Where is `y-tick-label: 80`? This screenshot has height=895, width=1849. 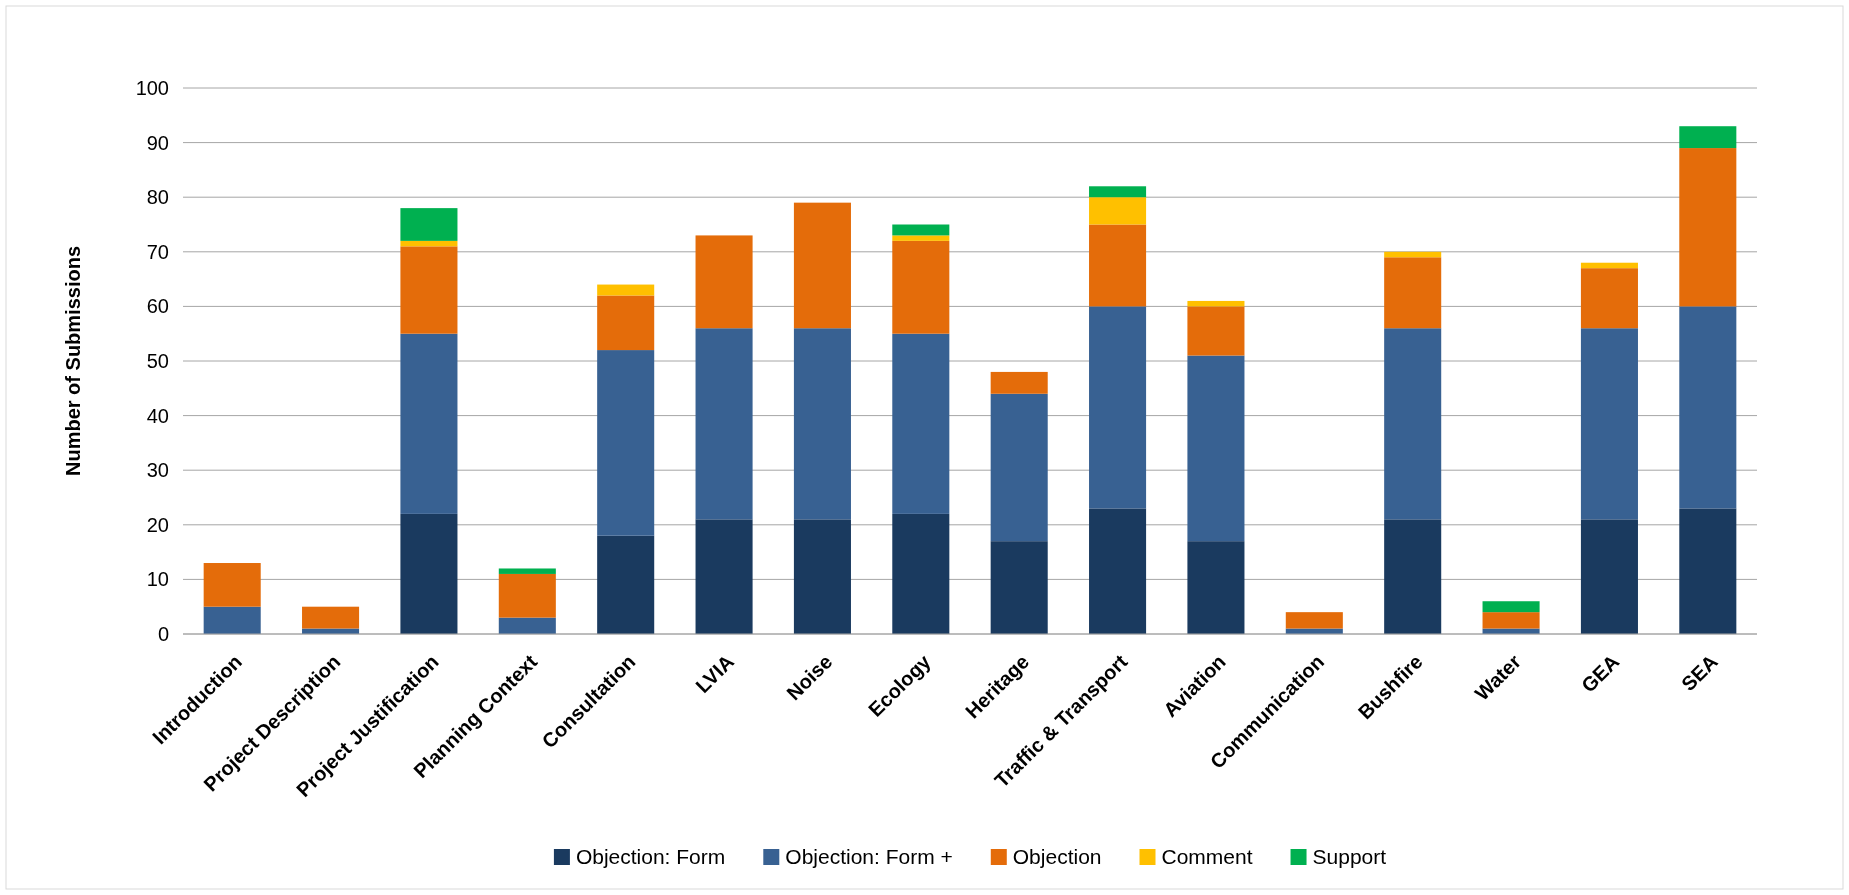 y-tick-label: 80 is located at coordinates (157, 197).